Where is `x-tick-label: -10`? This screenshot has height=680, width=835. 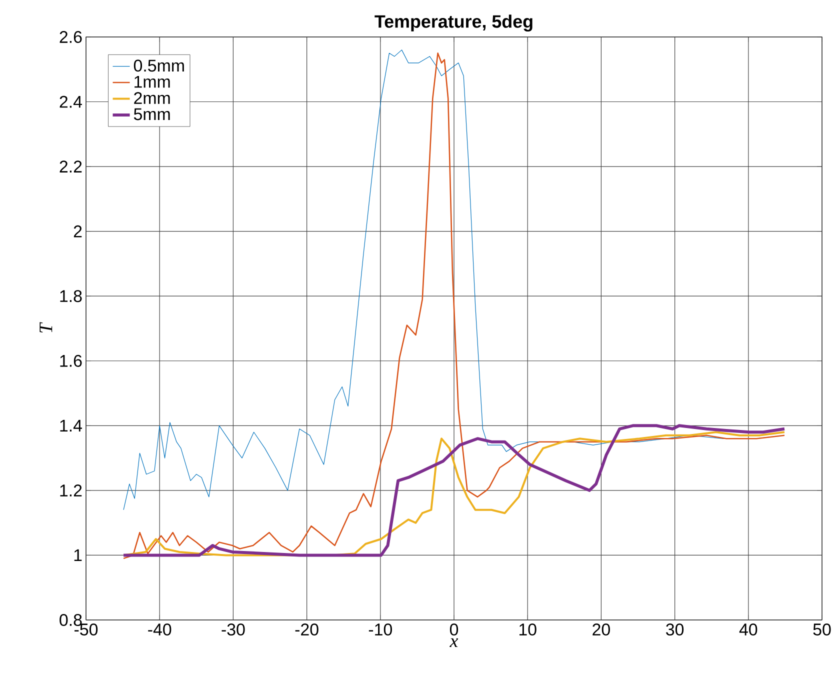 x-tick-label: -10 is located at coordinates (380, 630).